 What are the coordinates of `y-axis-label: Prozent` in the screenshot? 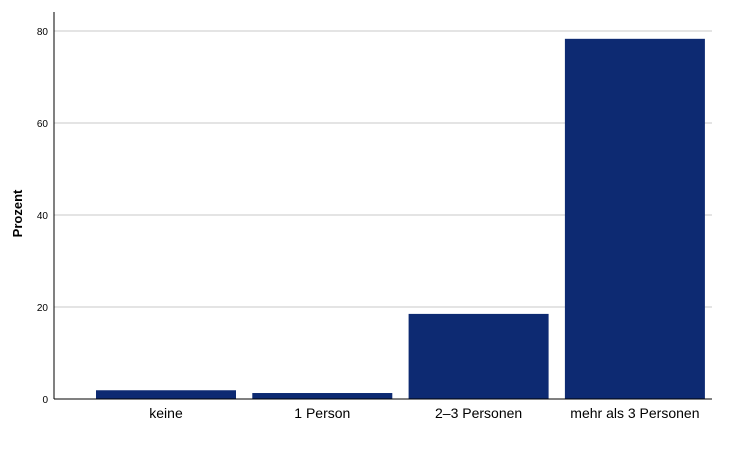 It's located at (17, 213).